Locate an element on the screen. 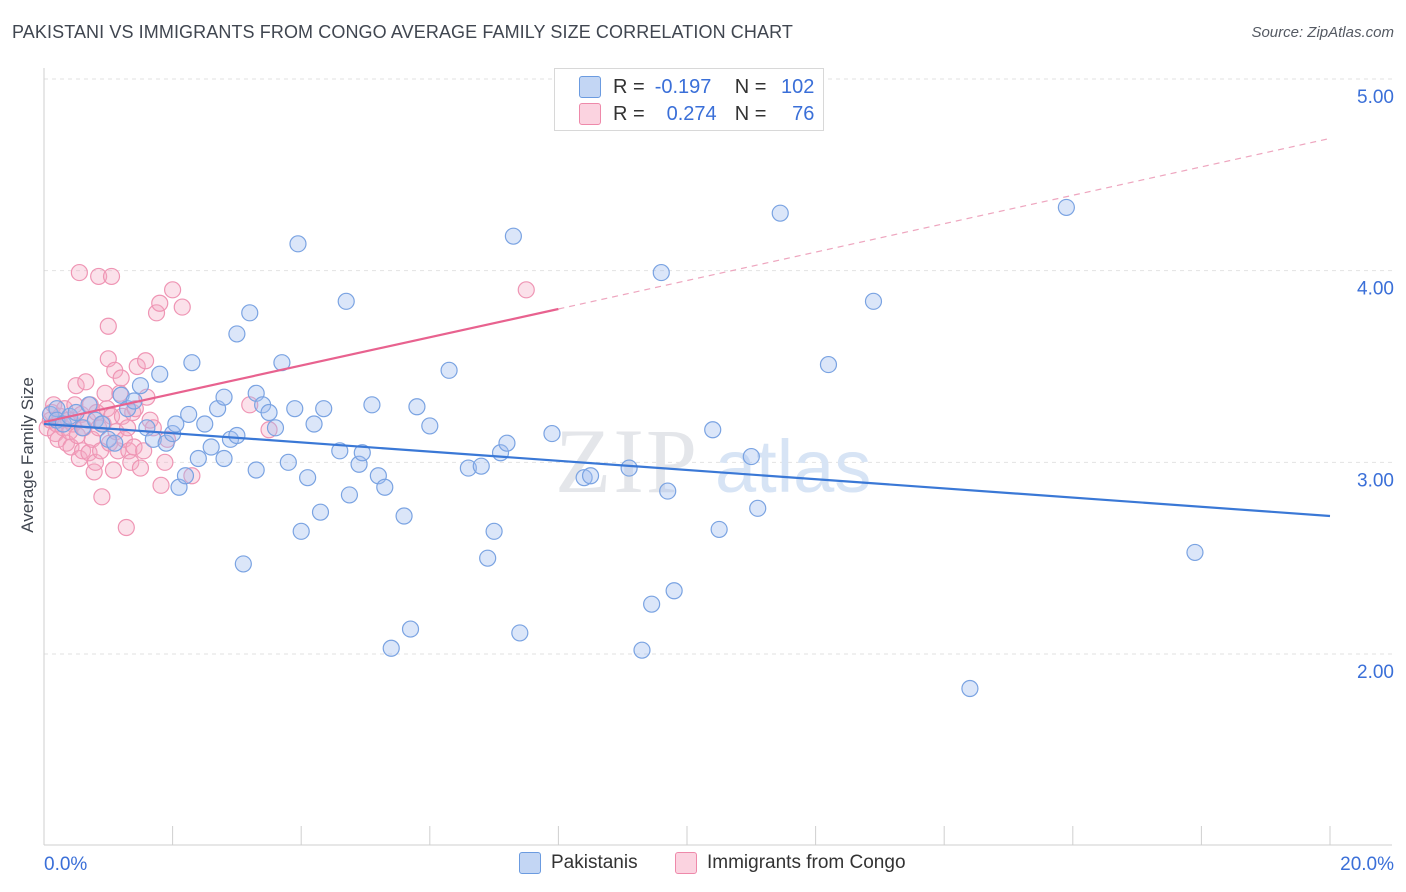  y-tick-label: 4.00 is located at coordinates (1375, 289).